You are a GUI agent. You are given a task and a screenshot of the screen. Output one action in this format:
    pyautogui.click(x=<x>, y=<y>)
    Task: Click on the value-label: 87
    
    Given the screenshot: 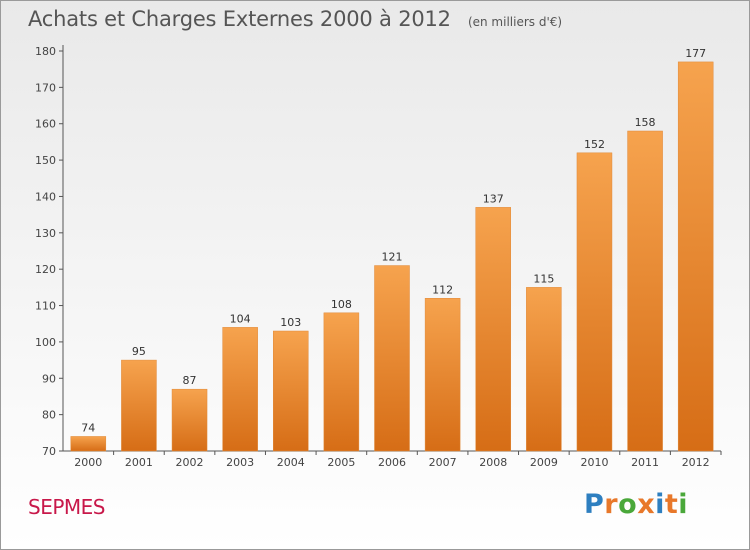 What is the action you would take?
    pyautogui.click(x=190, y=380)
    